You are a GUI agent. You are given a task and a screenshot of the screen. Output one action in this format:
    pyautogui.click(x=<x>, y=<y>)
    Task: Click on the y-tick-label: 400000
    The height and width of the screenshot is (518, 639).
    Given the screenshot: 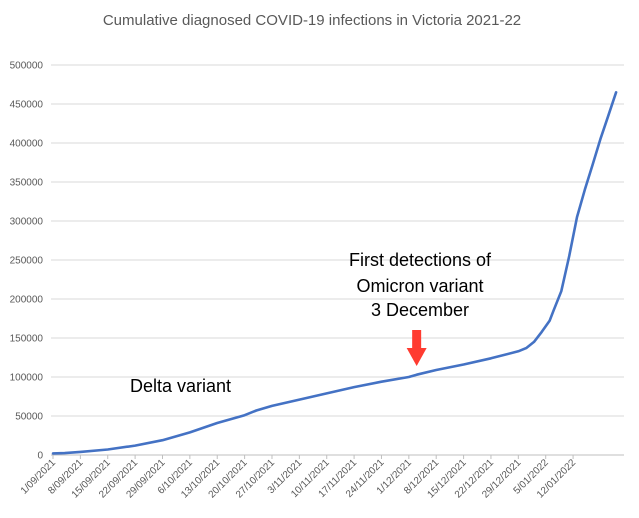 What is the action you would take?
    pyautogui.click(x=27, y=144)
    